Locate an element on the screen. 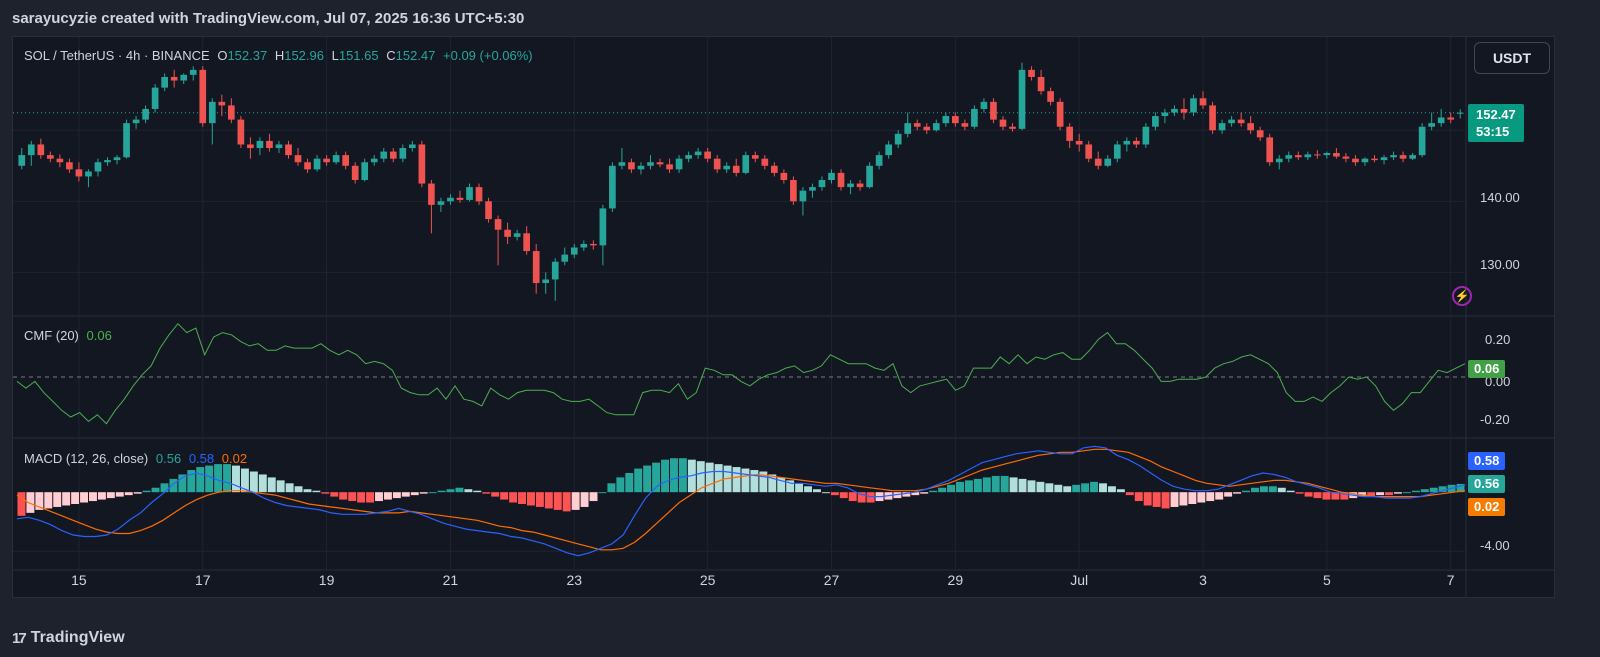  cmf-name: CMF (20) is located at coordinates (51, 335).